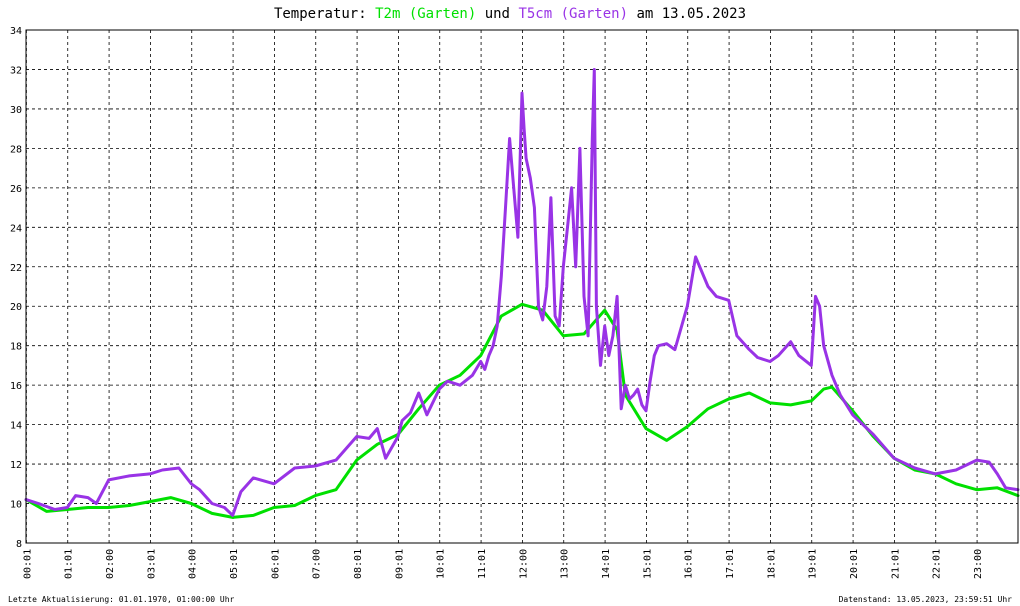 The width and height of the screenshot is (1020, 606). I want to click on x-tick-label: 22:01, so click(937, 564).